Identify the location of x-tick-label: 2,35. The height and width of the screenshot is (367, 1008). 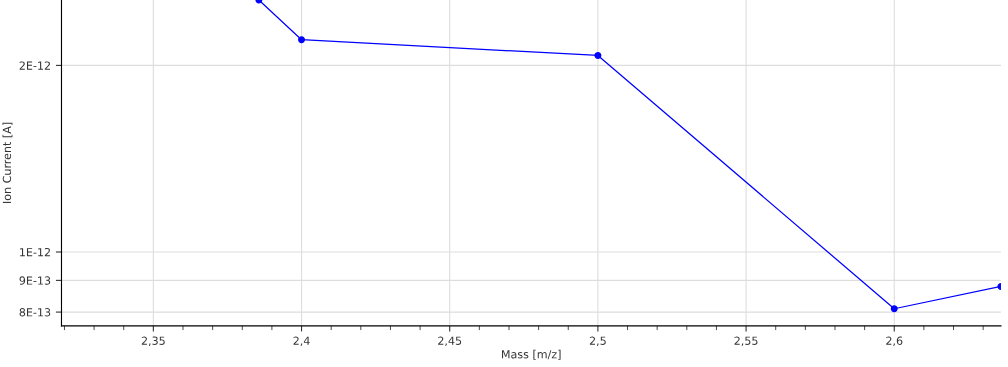
(153, 341).